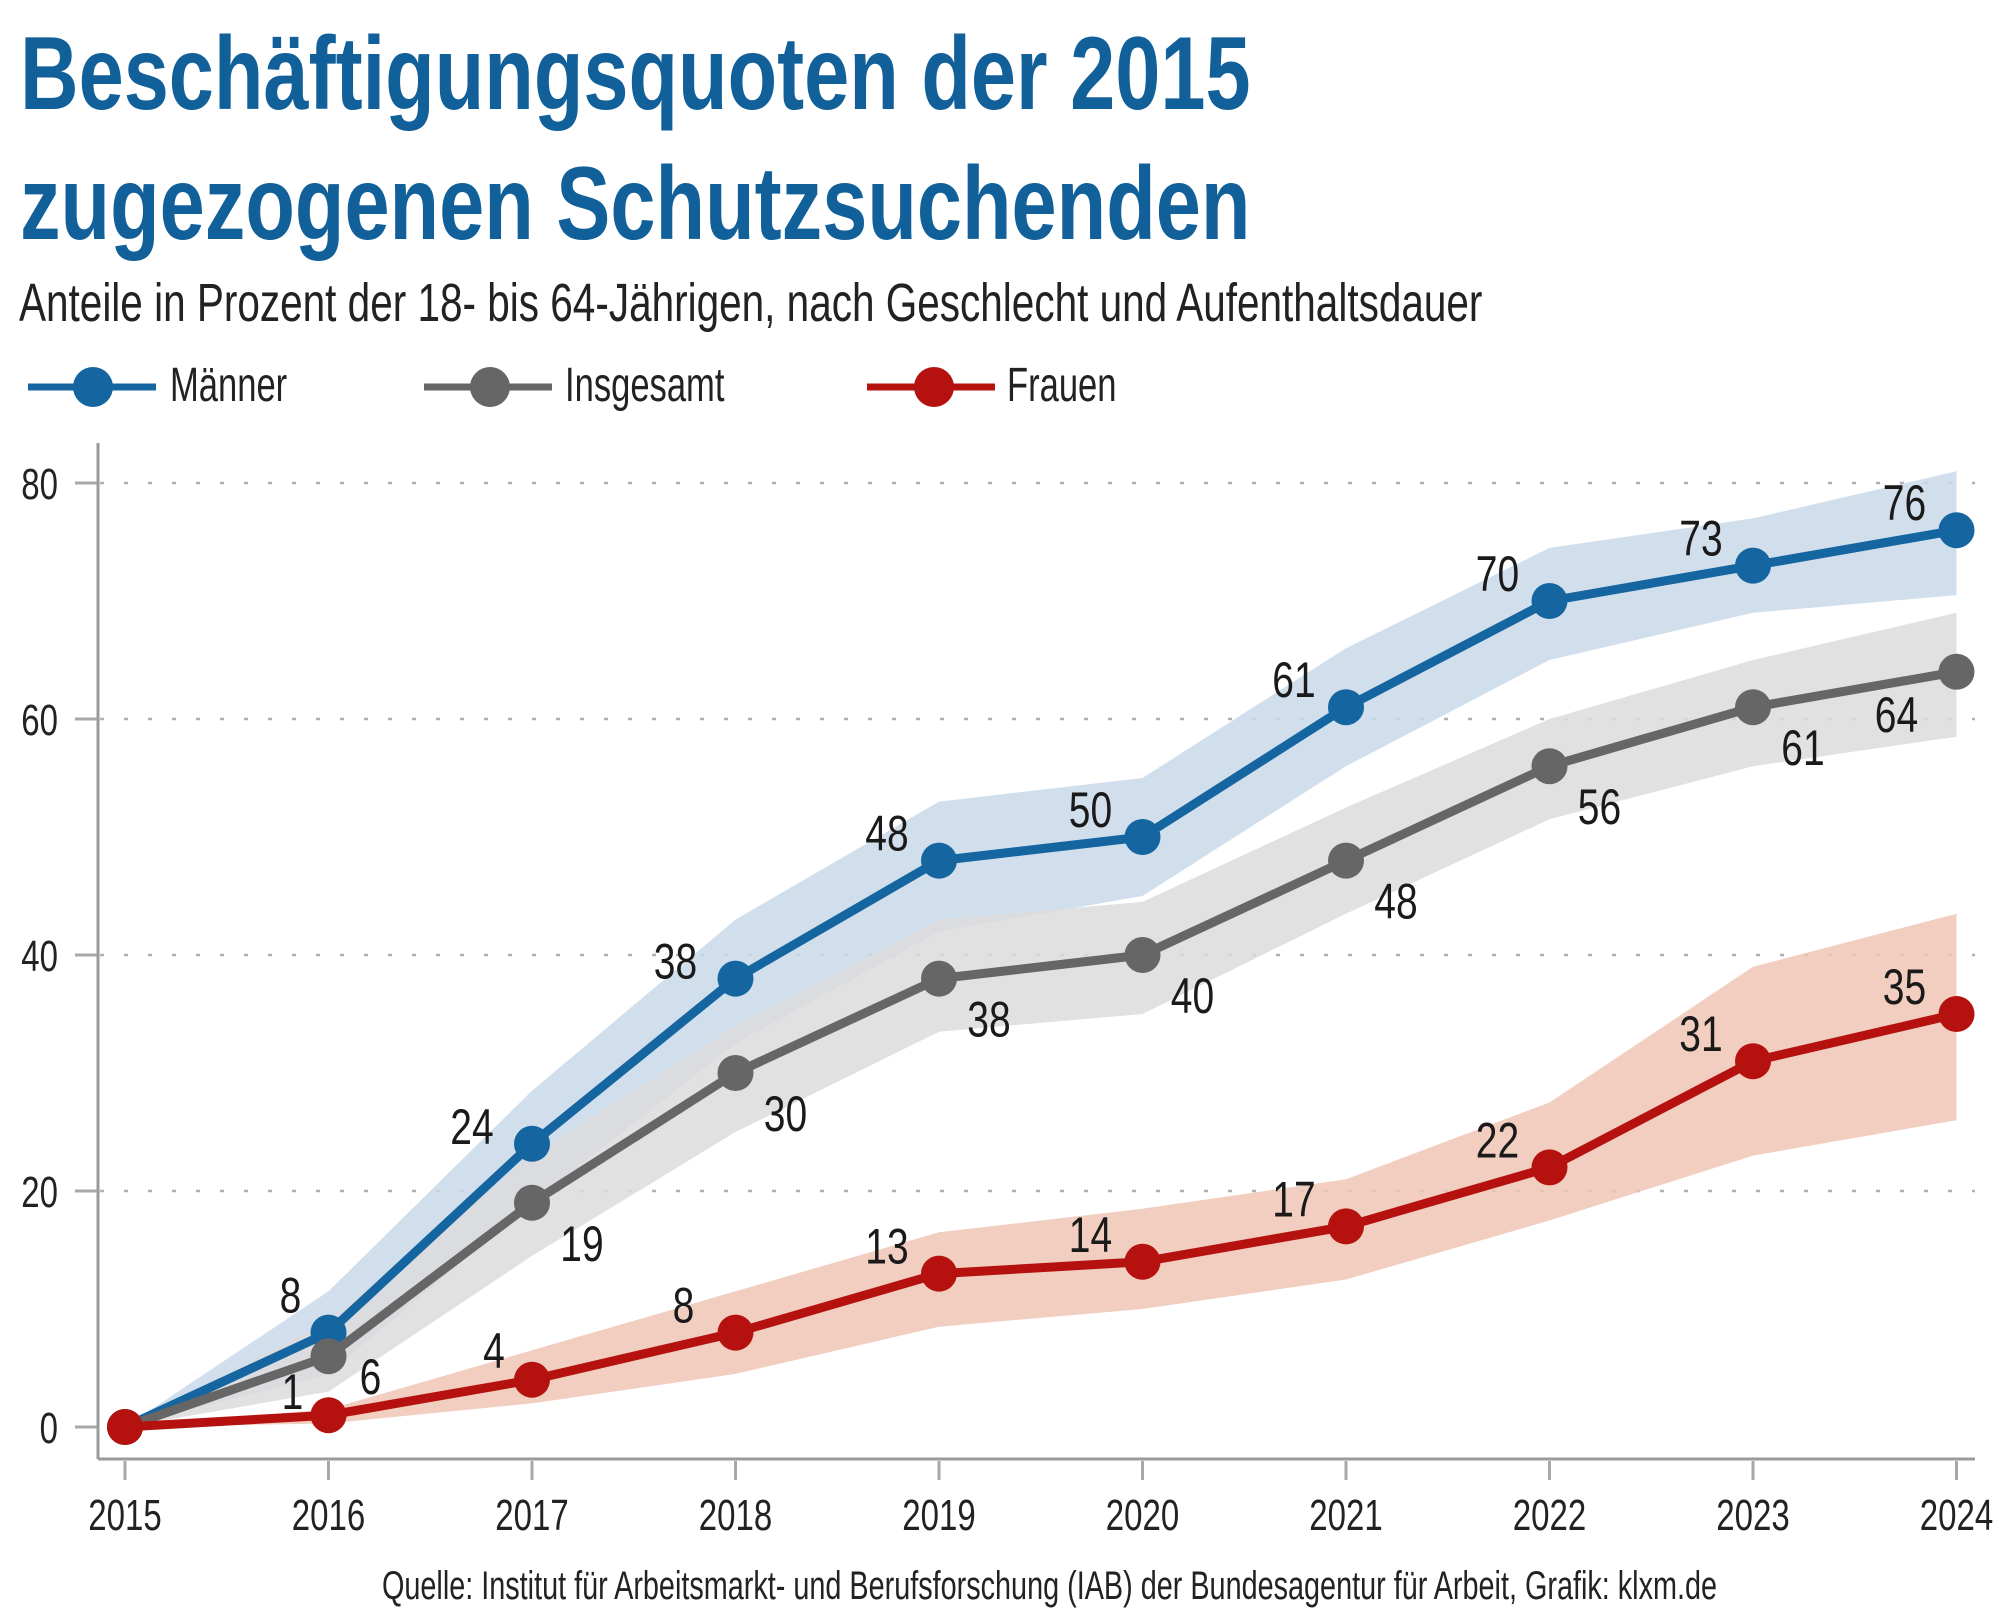 This screenshot has height=1616, width=1999. What do you see at coordinates (1956, 1516) in the screenshot?
I see `x-tick-label-2024: 2024` at bounding box center [1956, 1516].